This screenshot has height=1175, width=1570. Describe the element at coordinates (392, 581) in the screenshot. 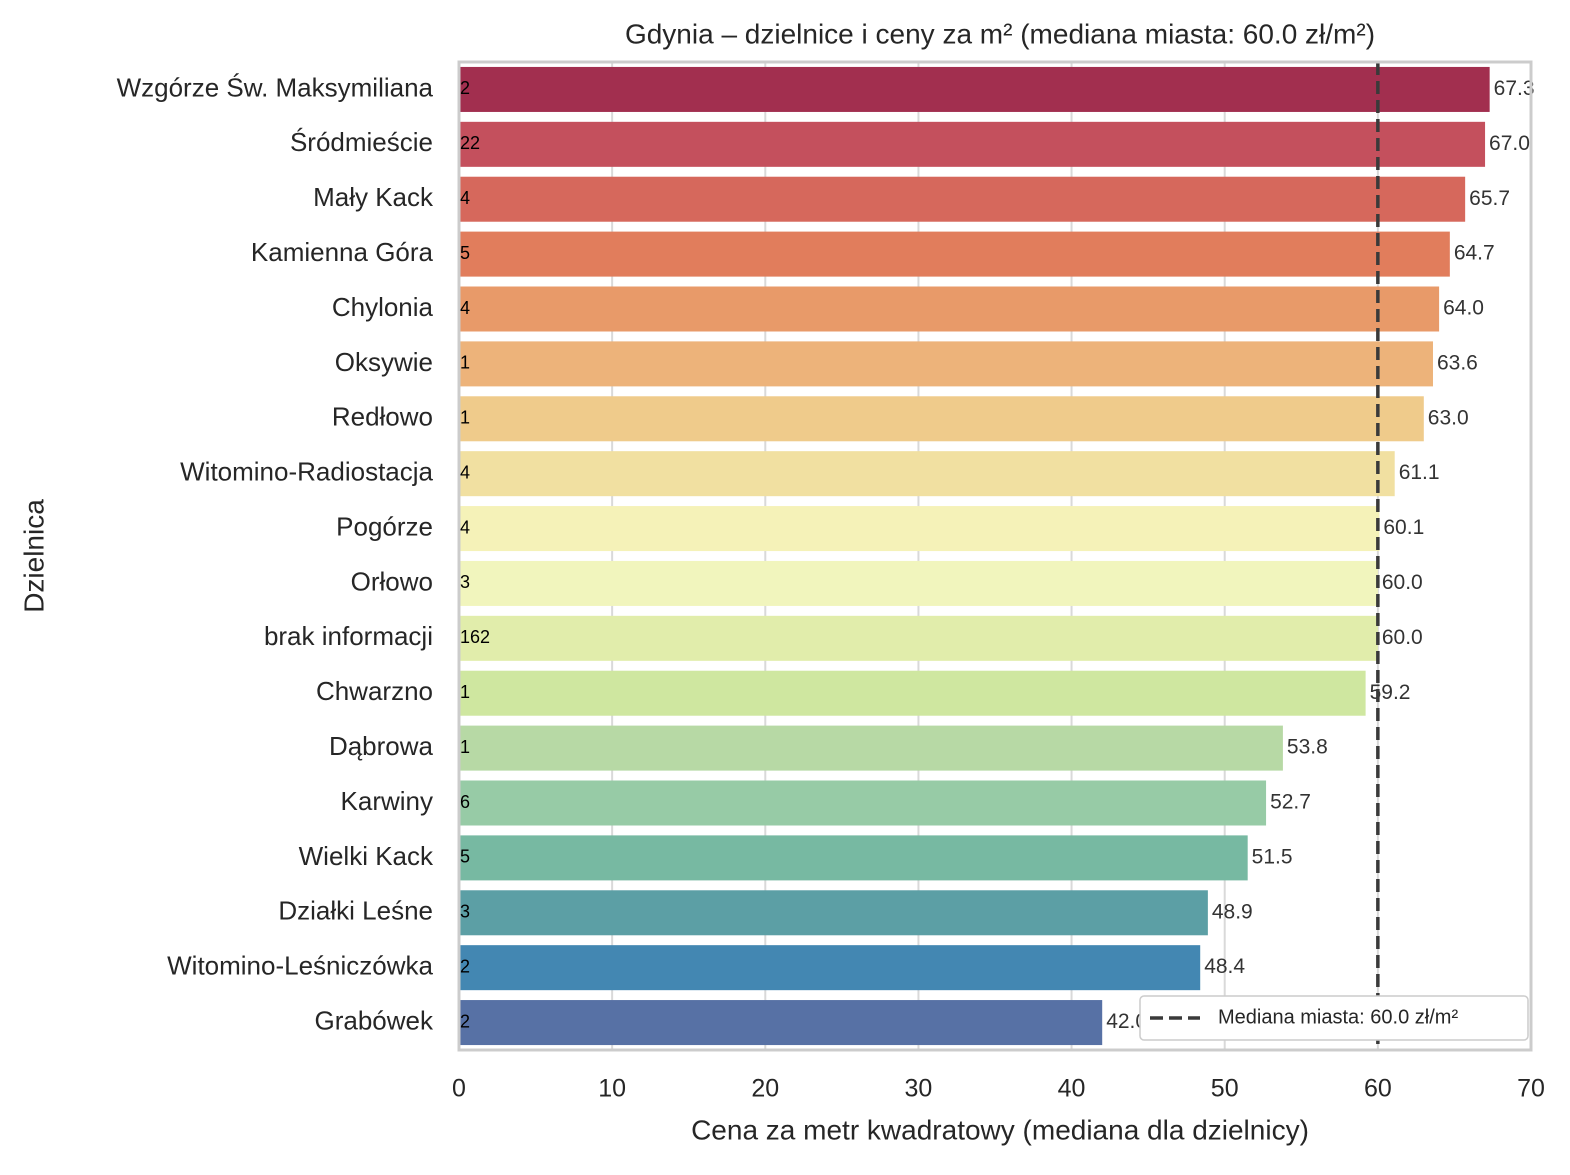

I see `y-tick-label: Orłowo` at that location.